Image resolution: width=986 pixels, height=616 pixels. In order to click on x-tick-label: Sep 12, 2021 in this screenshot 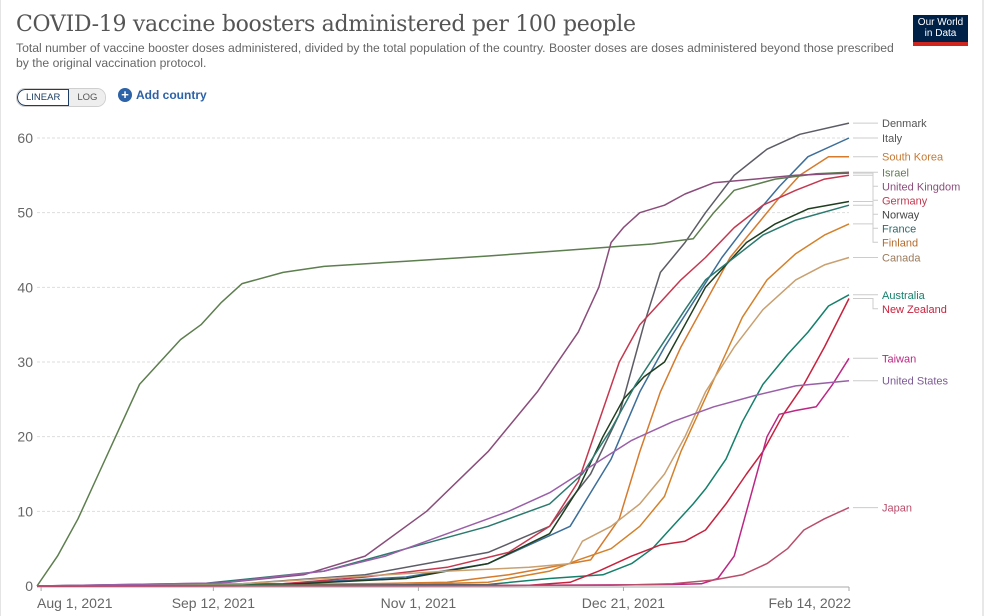, I will do `click(214, 603)`.